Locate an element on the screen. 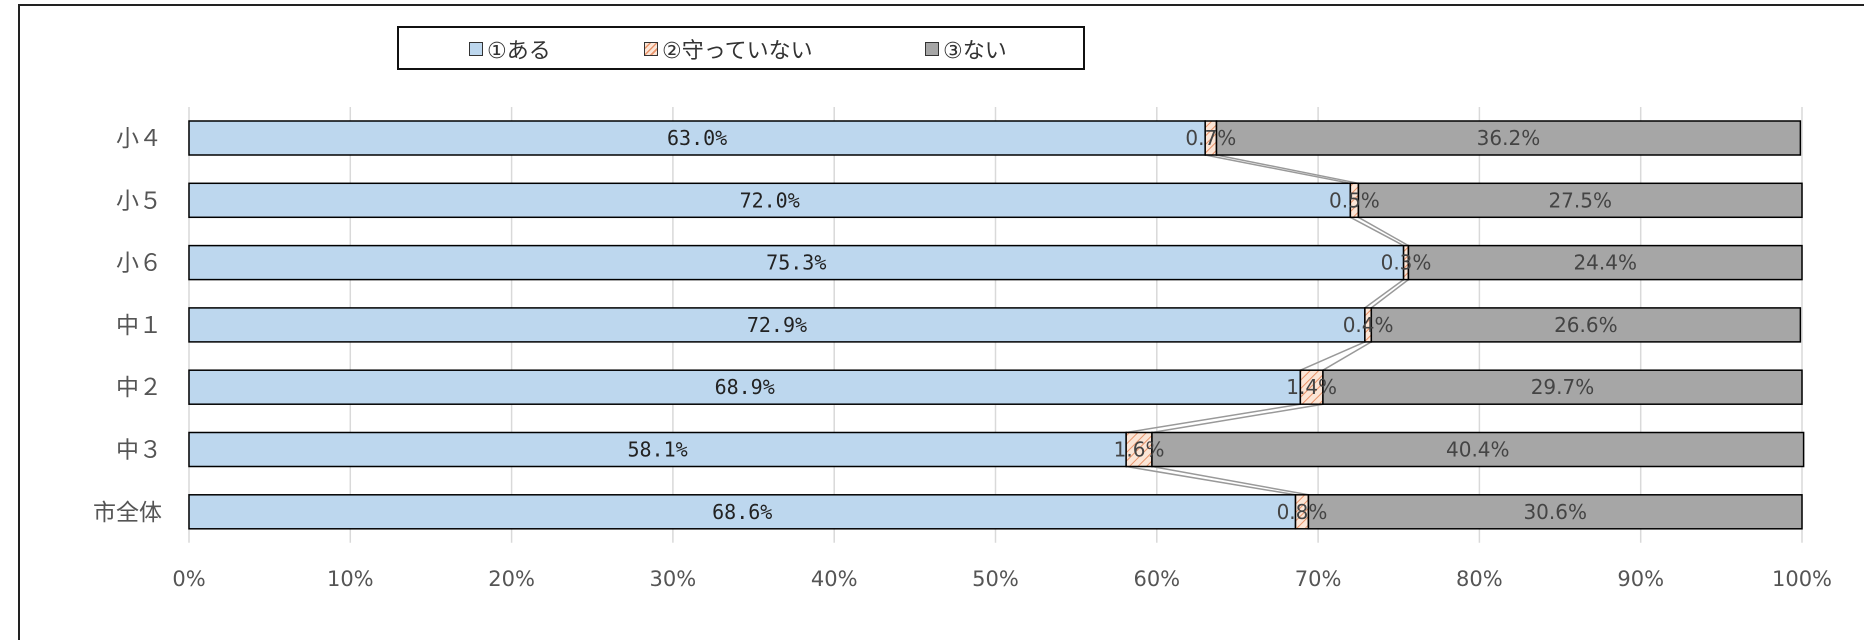  data-label: 26.6% is located at coordinates (1586, 325).